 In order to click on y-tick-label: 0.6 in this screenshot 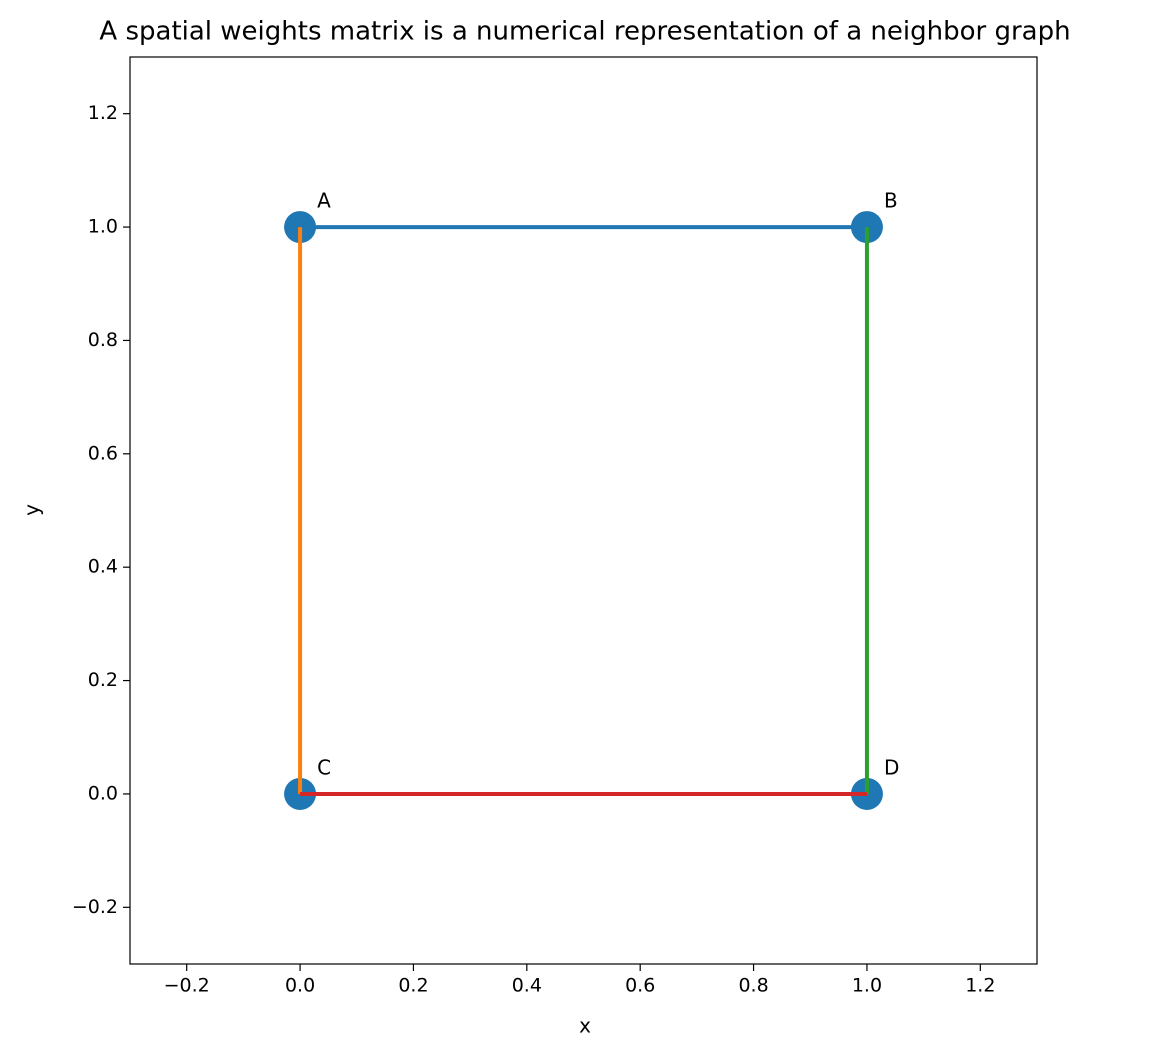, I will do `click(103, 453)`.